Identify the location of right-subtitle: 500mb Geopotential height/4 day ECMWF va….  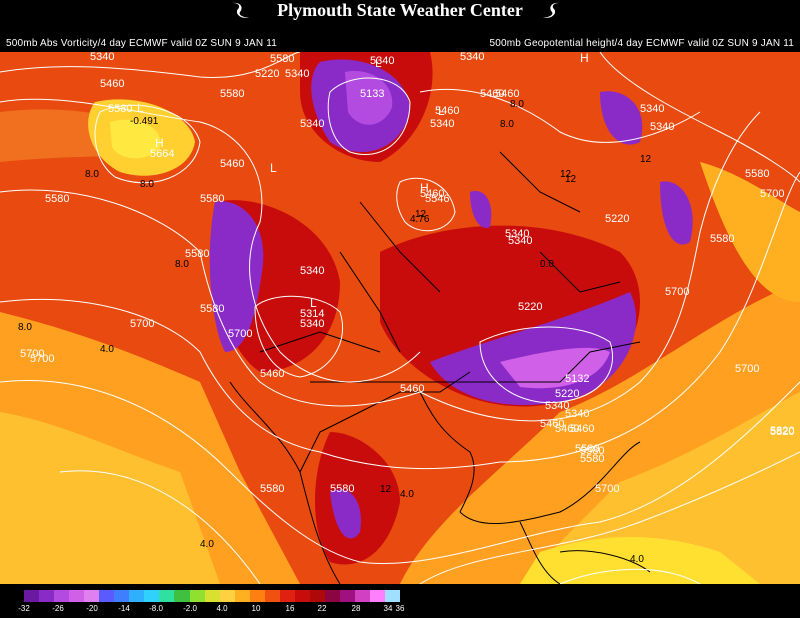
(641, 43).